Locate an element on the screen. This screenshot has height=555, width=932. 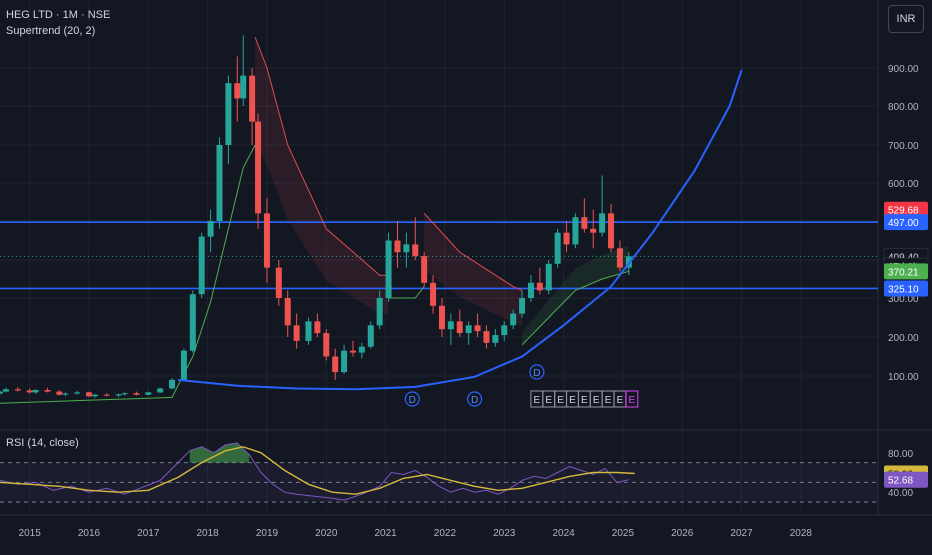
rsi-ma-line is located at coordinates (317, 470).